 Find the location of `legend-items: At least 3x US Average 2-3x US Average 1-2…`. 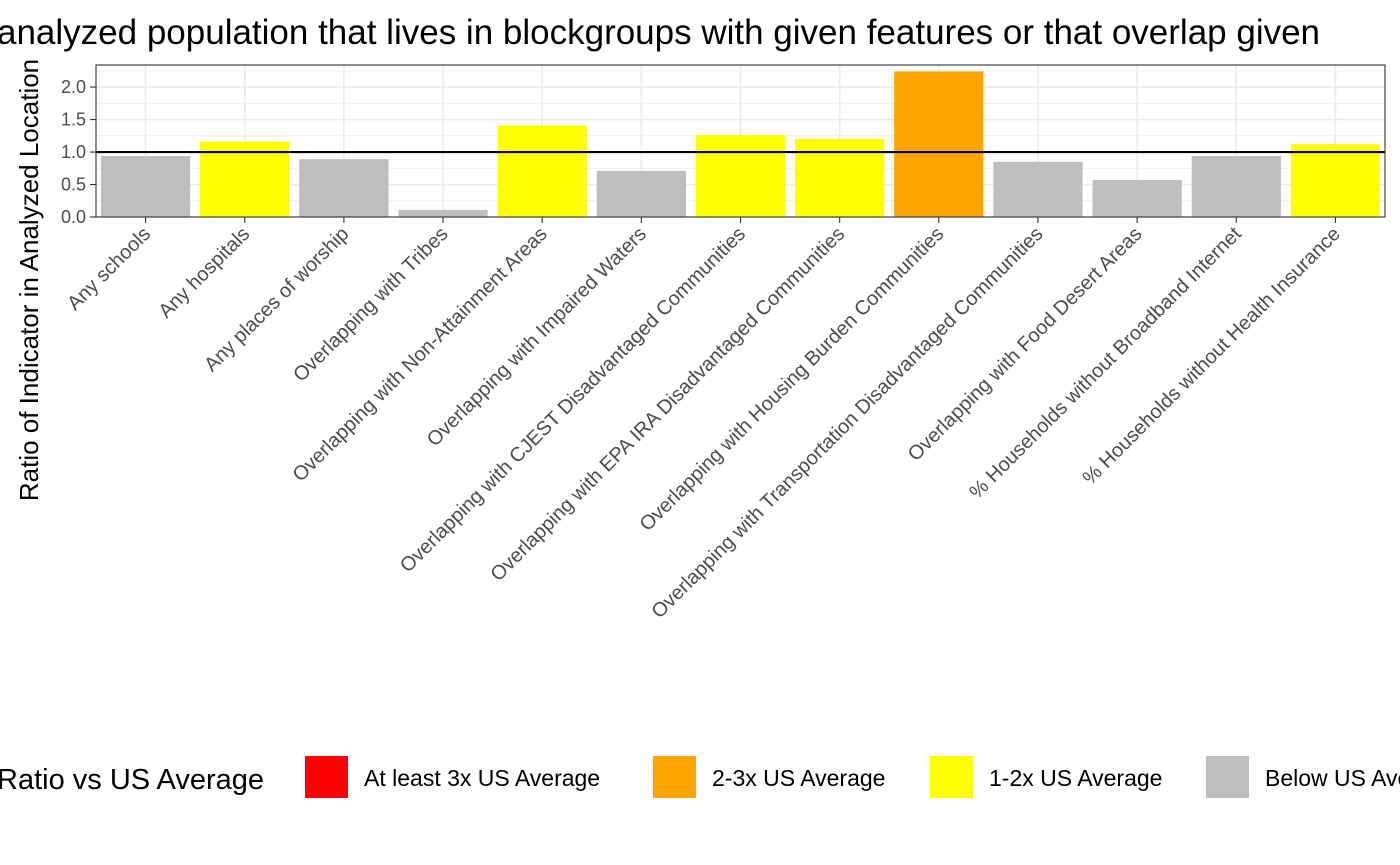

legend-items: At least 3x US Average 2-3x US Average 1-2… is located at coordinates (852, 777).